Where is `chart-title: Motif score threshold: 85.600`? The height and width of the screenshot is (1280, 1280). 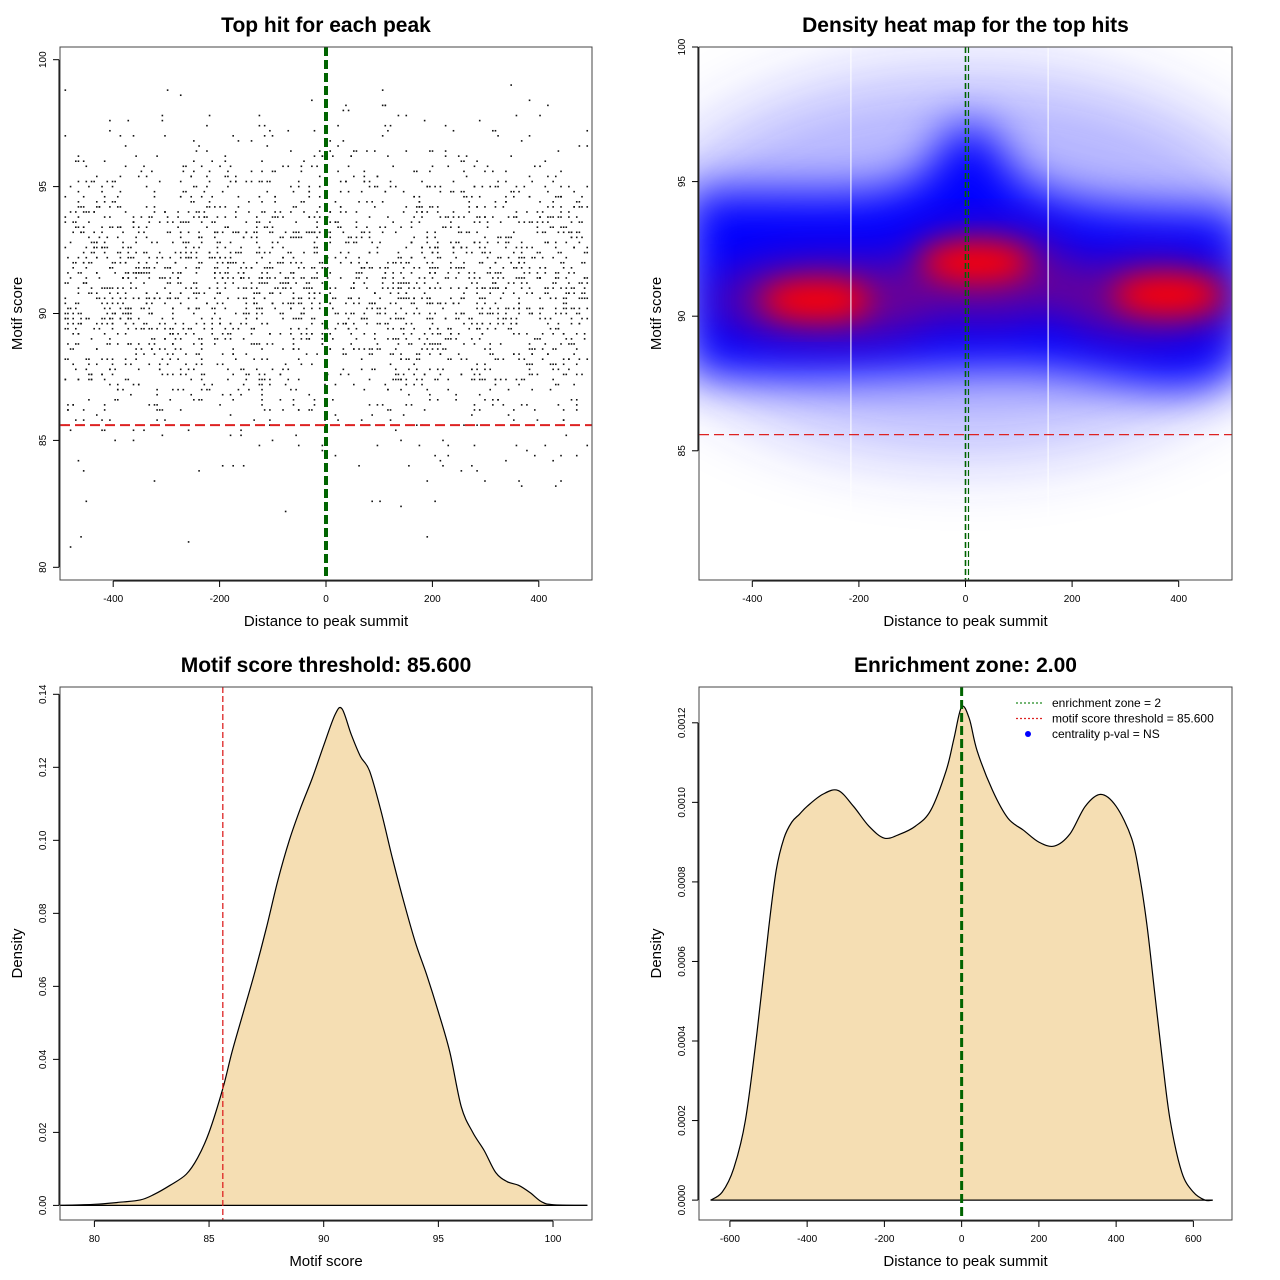 chart-title: Motif score threshold: 85.600 is located at coordinates (326, 665).